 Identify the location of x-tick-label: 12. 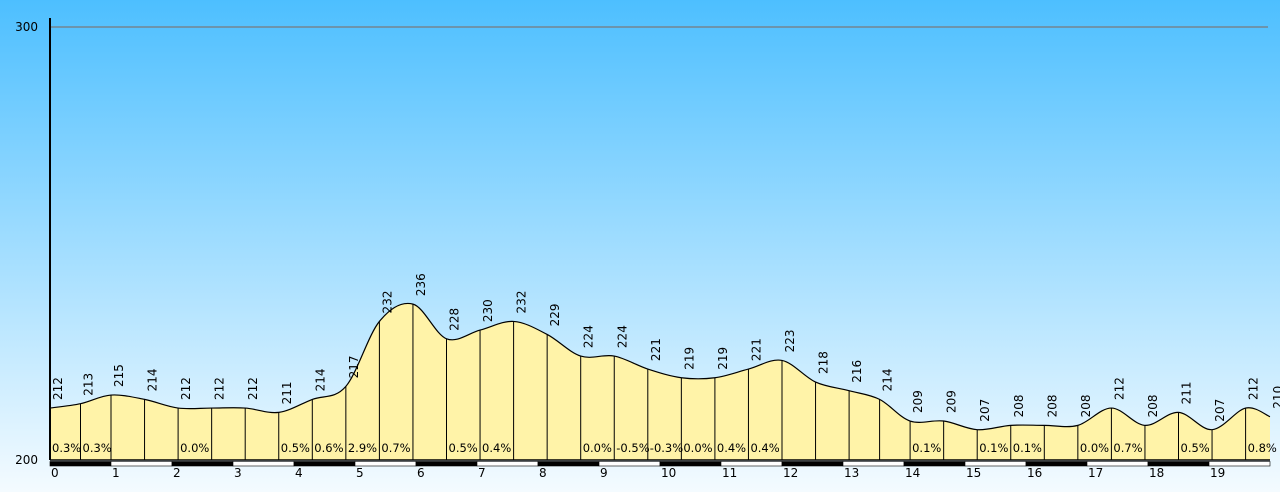
(790, 473).